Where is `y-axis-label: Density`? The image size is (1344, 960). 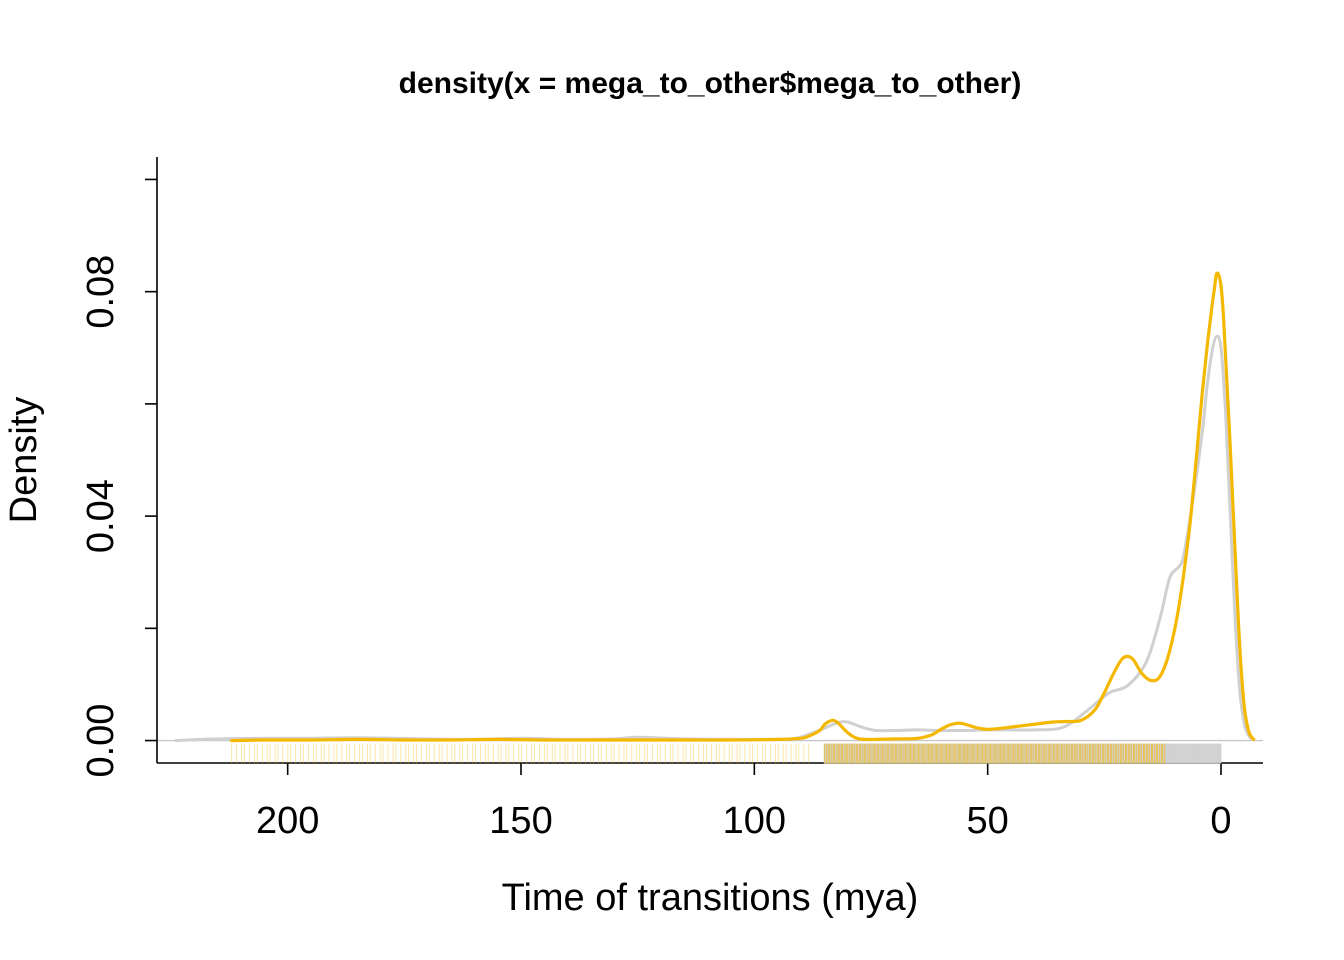
y-axis-label: Density is located at coordinates (24, 460).